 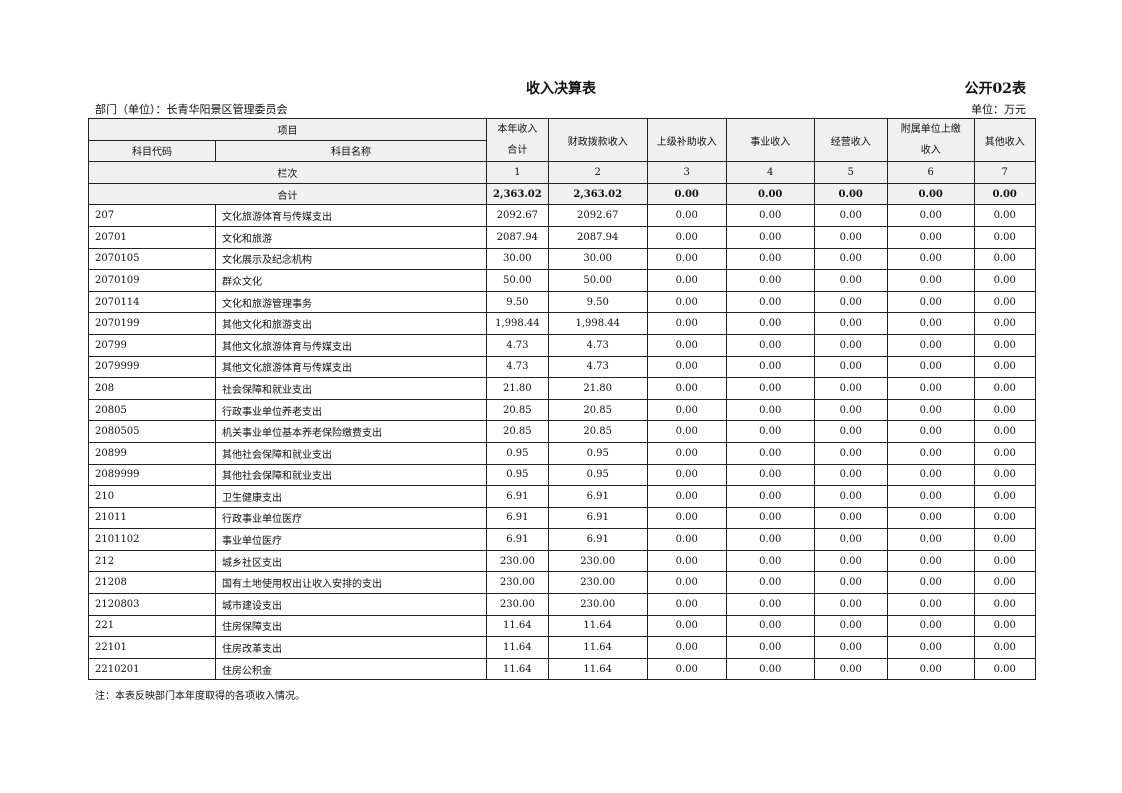 What do you see at coordinates (152, 345) in the screenshot?
I see `subject-code: 20799` at bounding box center [152, 345].